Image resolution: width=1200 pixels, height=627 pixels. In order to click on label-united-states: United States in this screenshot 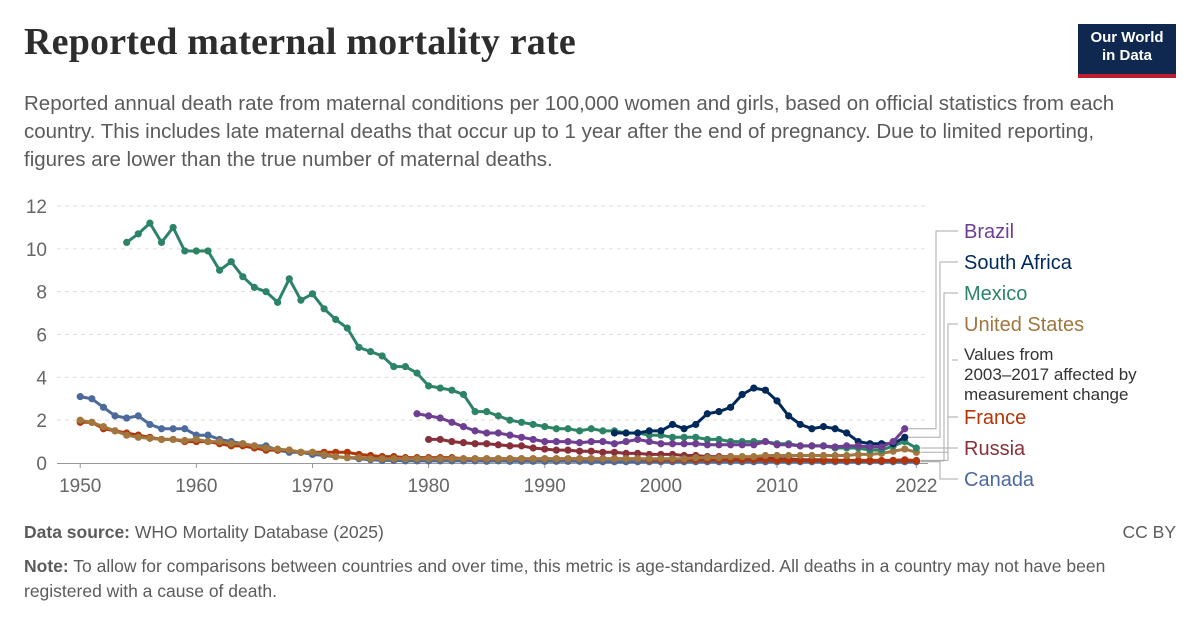, I will do `click(1024, 325)`.